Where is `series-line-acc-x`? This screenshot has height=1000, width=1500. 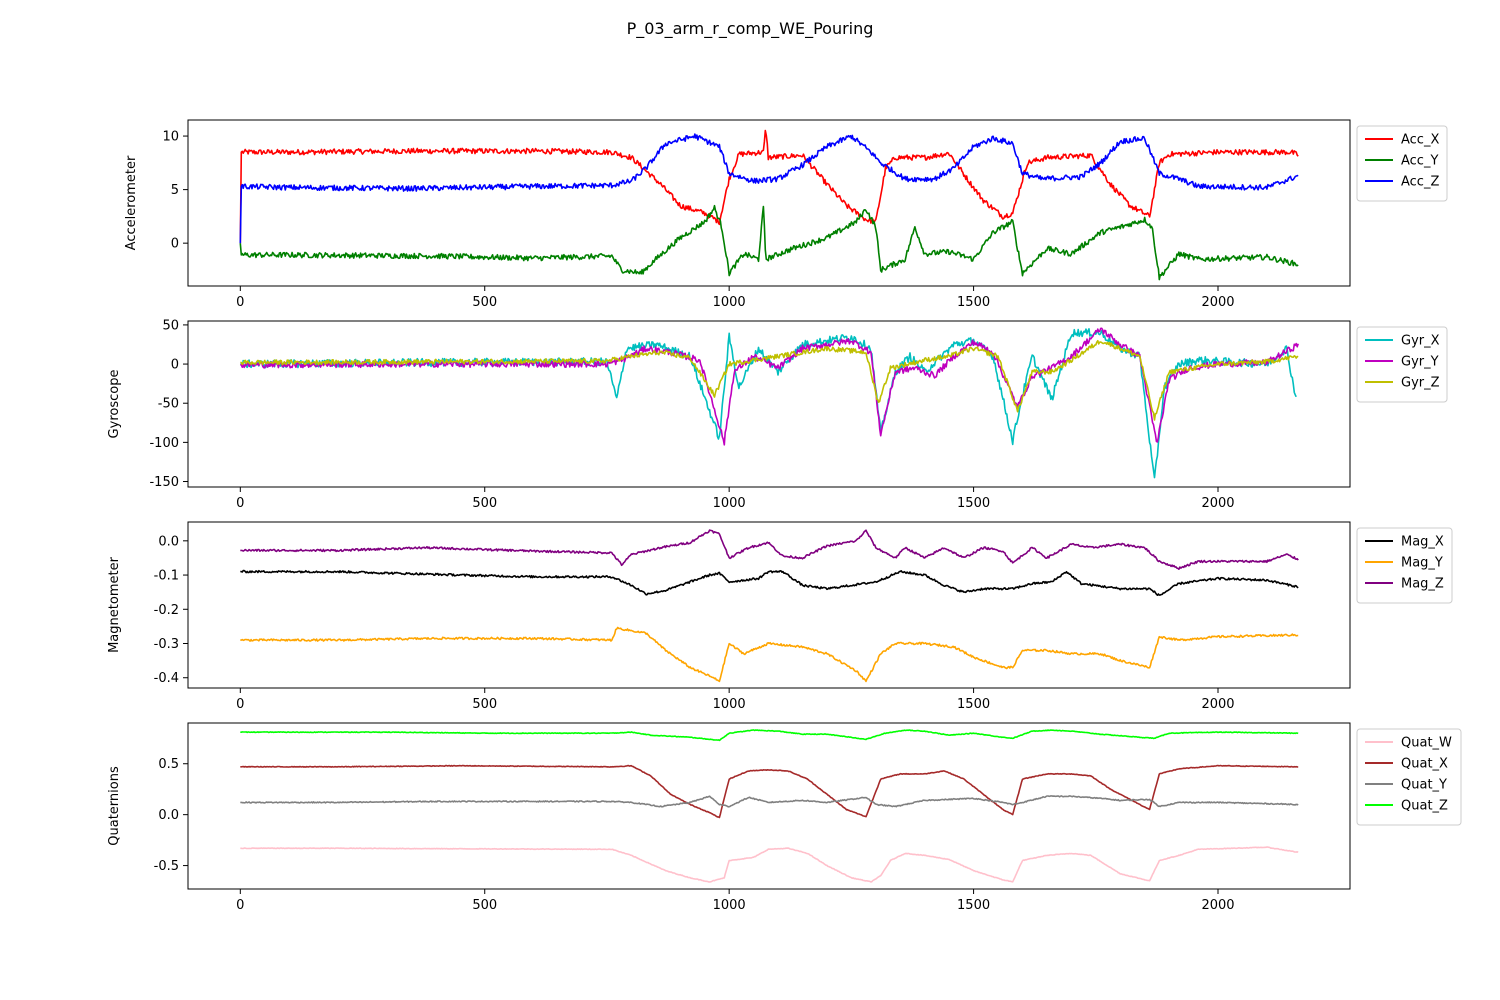 series-line-acc-x is located at coordinates (769, 186).